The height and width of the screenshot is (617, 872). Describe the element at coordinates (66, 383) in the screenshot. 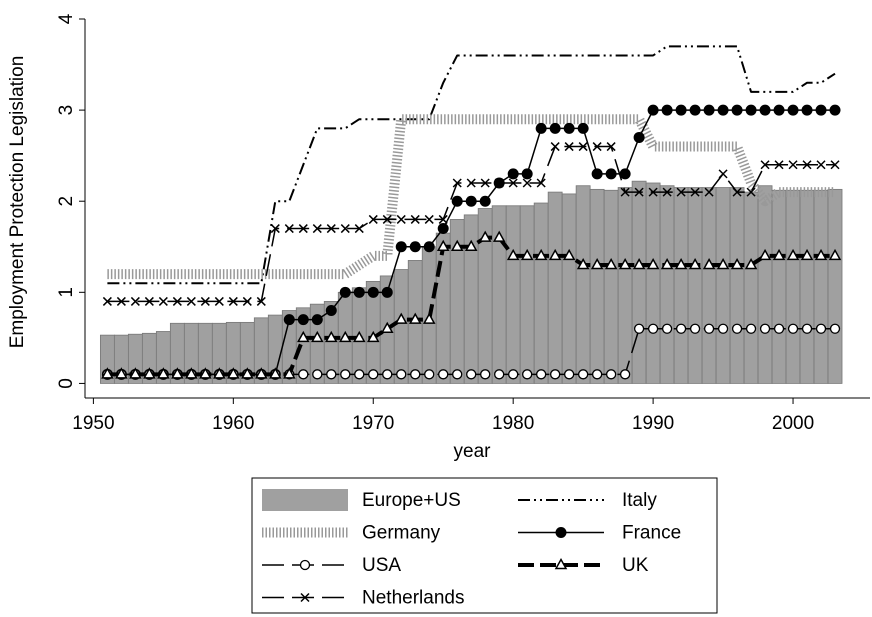

I see `y-tick-label: 0` at that location.